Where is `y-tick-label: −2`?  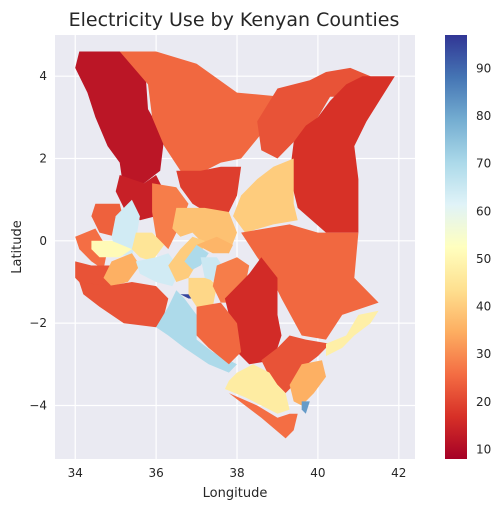 y-tick-label: −2 is located at coordinates (38, 323).